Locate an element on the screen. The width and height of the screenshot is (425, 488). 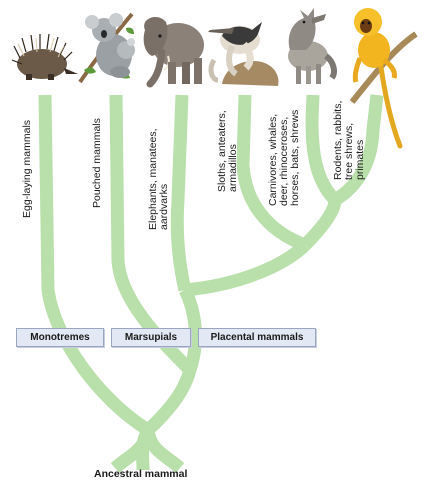
branch-rodents is located at coordinates (357, 150).